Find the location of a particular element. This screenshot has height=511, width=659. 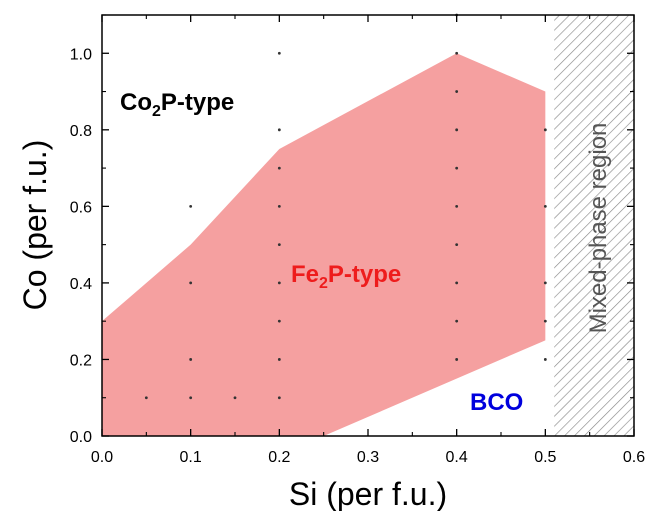

x-tick-label: 0.0 is located at coordinates (102, 457).